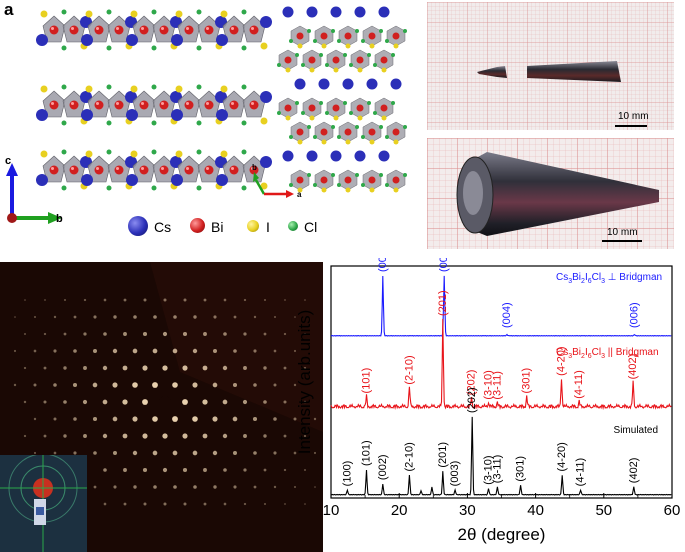 This screenshot has height=552, width=685. I want to click on peak-label: (006), so click(634, 315).